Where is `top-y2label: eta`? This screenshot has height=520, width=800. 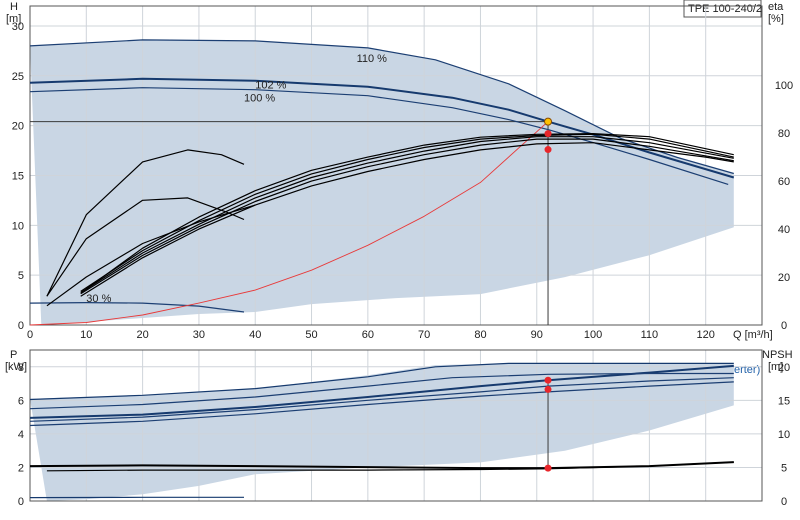 top-y2label: eta is located at coordinates (776, 7).